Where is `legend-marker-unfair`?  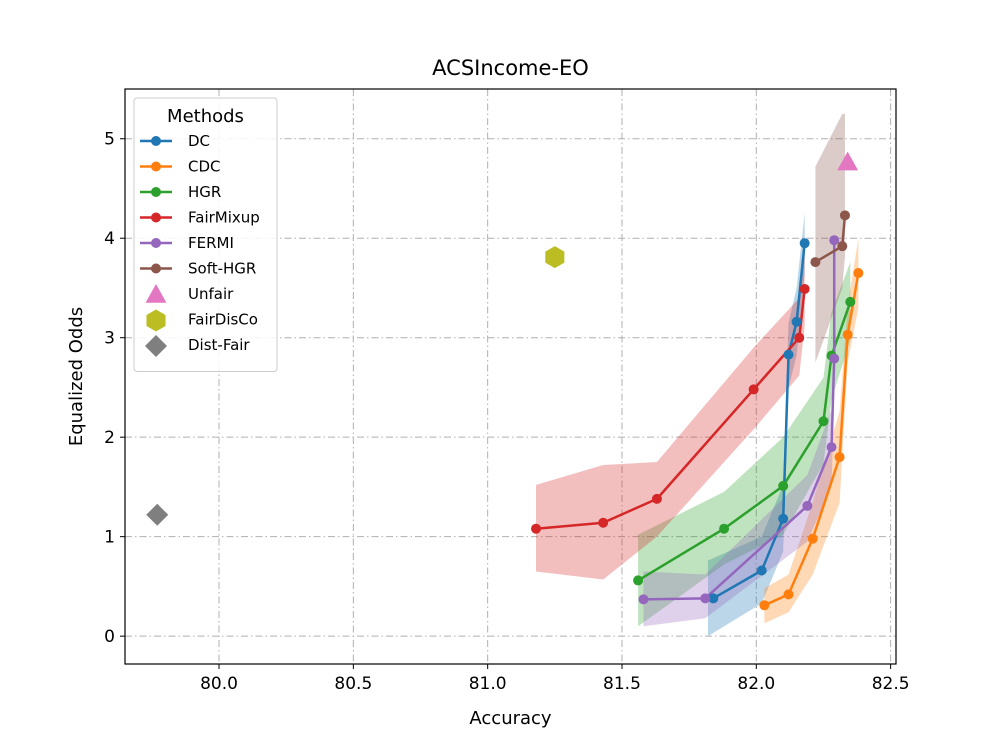 legend-marker-unfair is located at coordinates (156, 293).